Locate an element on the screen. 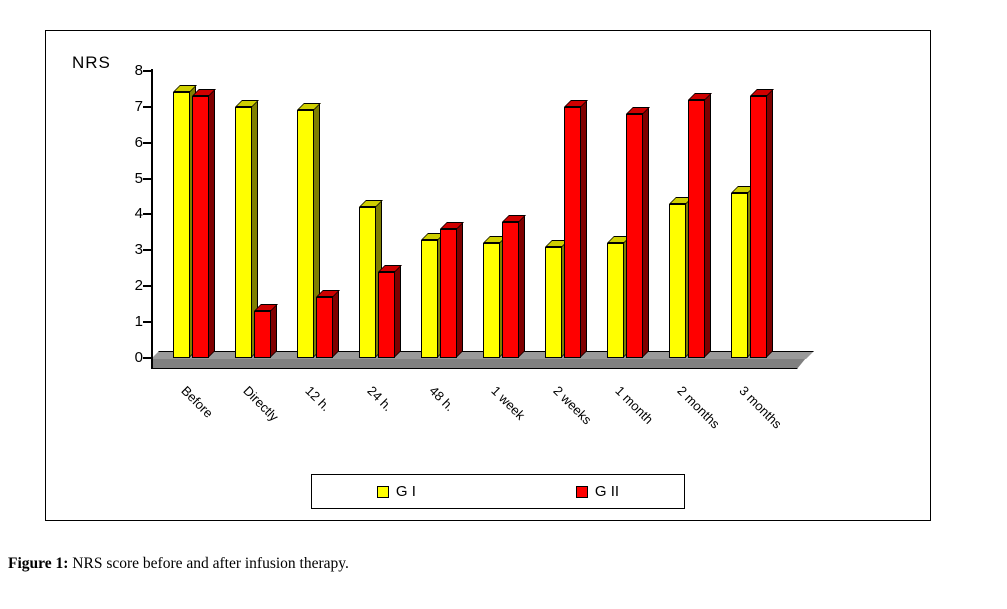 The height and width of the screenshot is (609, 1007). legend-label-g-i: G I is located at coordinates (405, 491).